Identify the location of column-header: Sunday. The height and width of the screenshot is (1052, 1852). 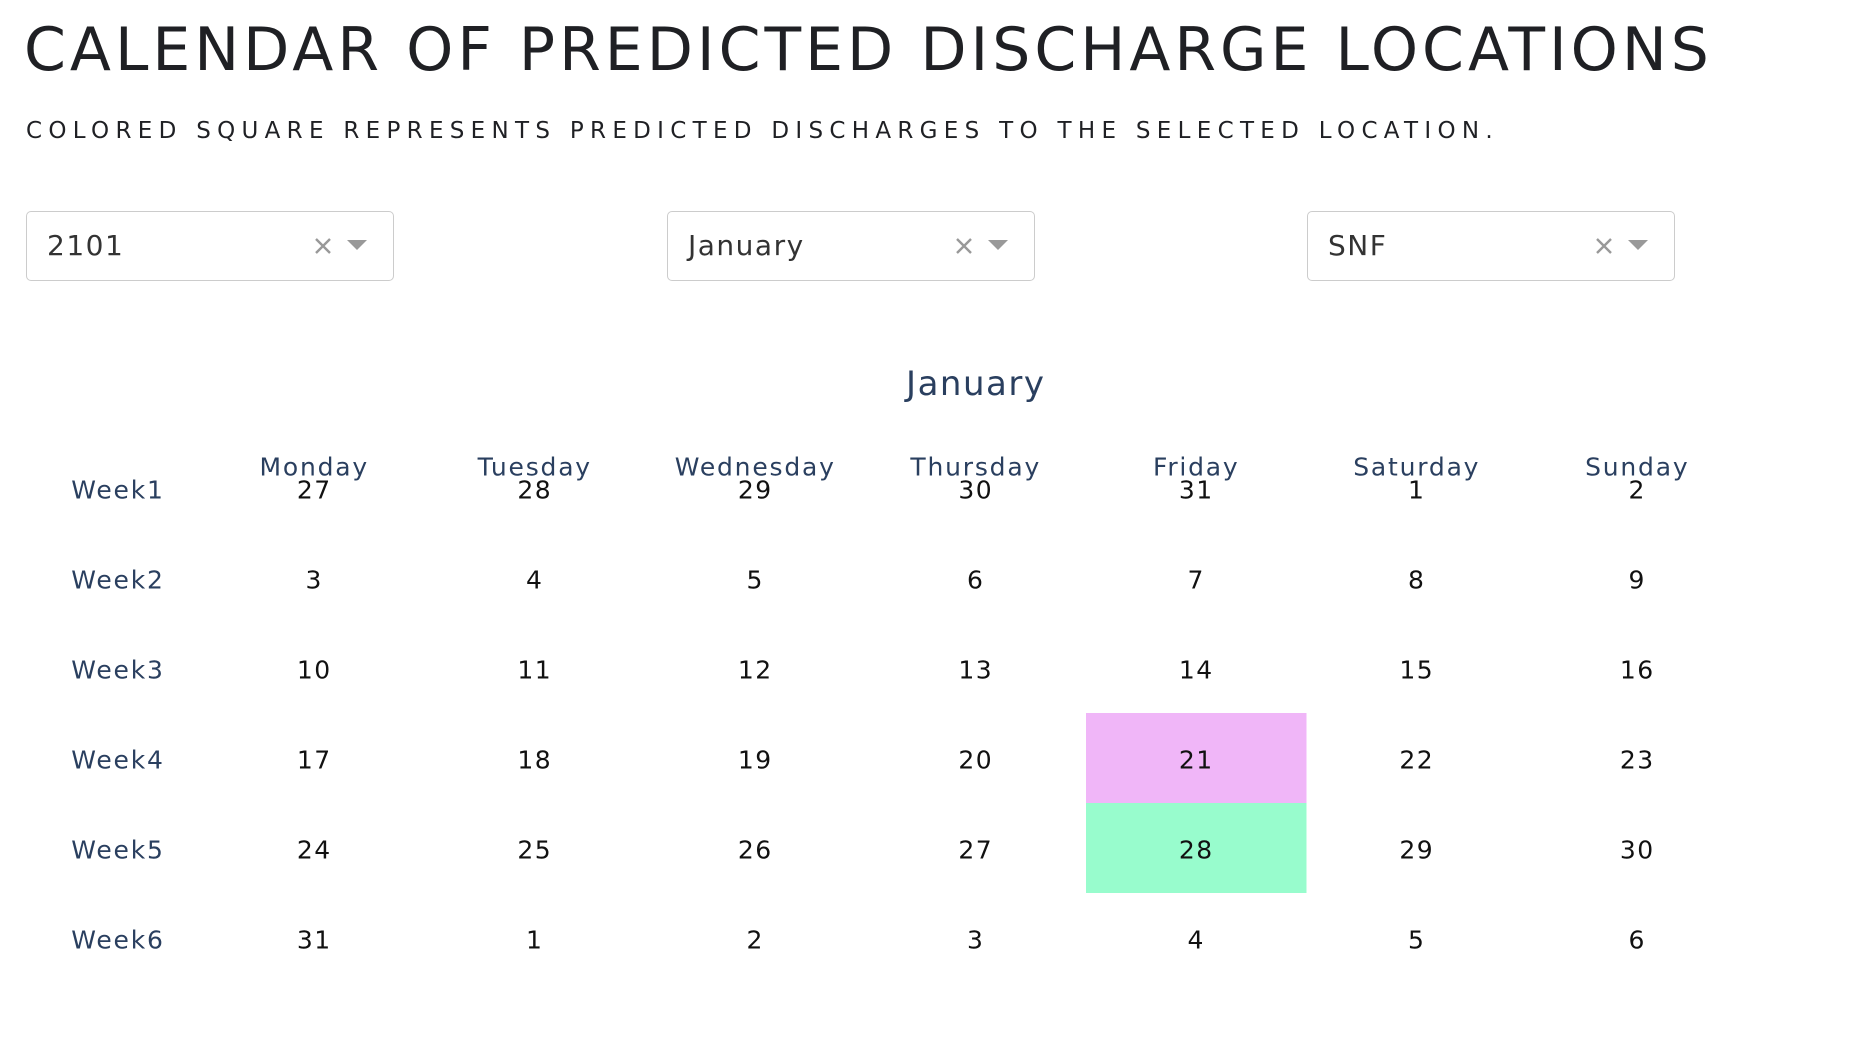
(1637, 467).